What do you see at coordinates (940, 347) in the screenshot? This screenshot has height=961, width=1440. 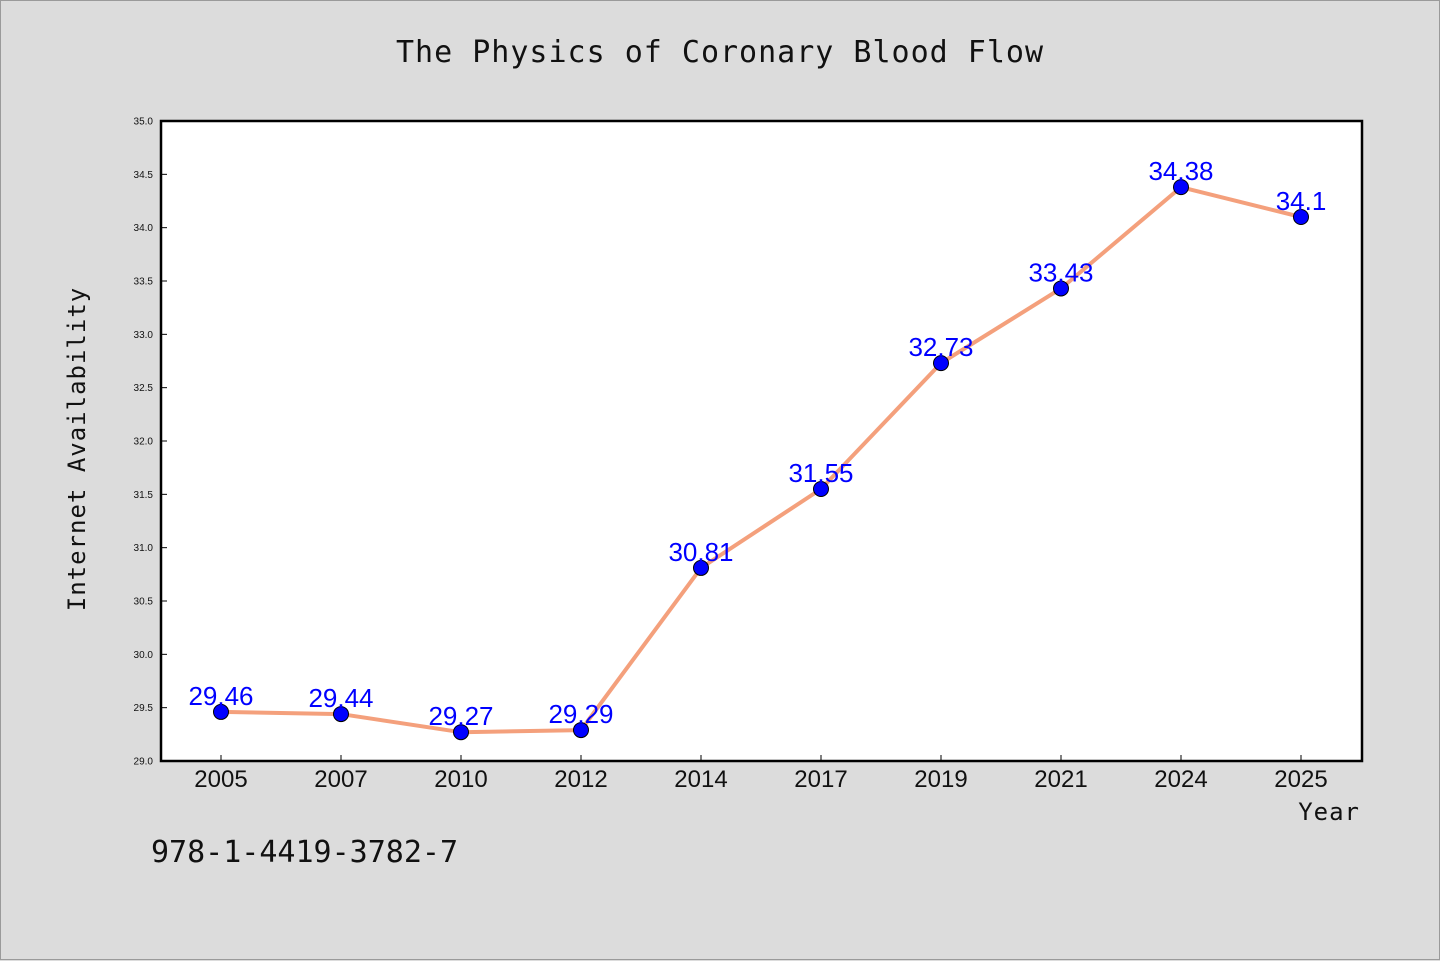 I see `data-label: 32.73` at bounding box center [940, 347].